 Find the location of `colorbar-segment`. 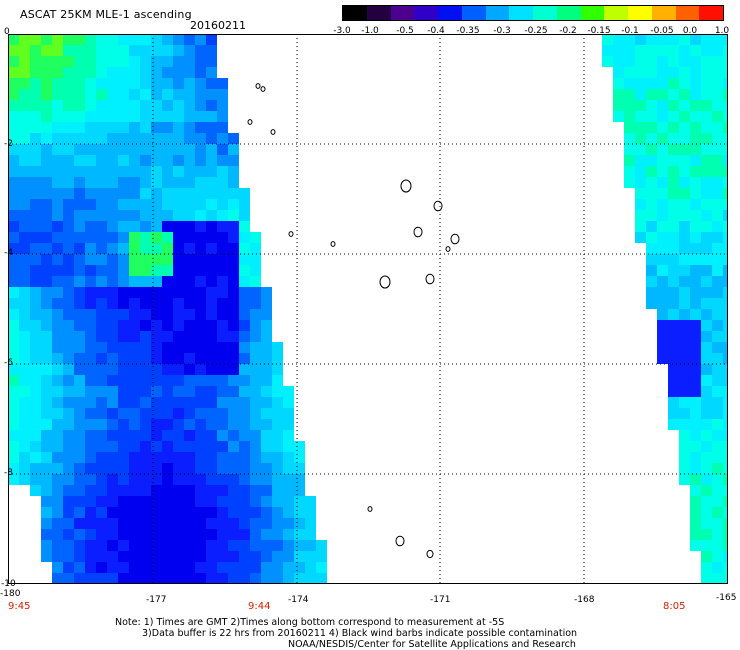

colorbar-segment is located at coordinates (568, 13).